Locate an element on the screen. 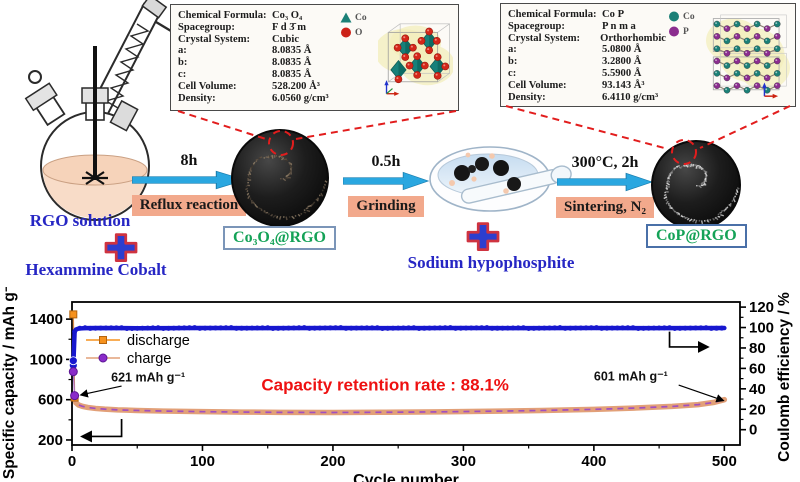  parameter-row: c: 8.0835 Å is located at coordinates (245, 74).